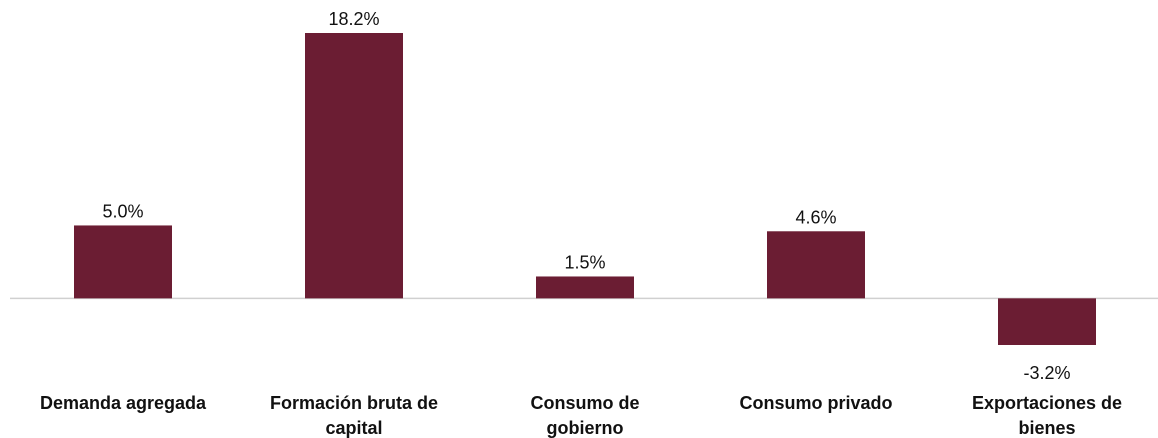 Image resolution: width=1158 pixels, height=438 pixels. Describe the element at coordinates (354, 415) in the screenshot. I see `x-tick-label: Formación bruta de capital` at that location.